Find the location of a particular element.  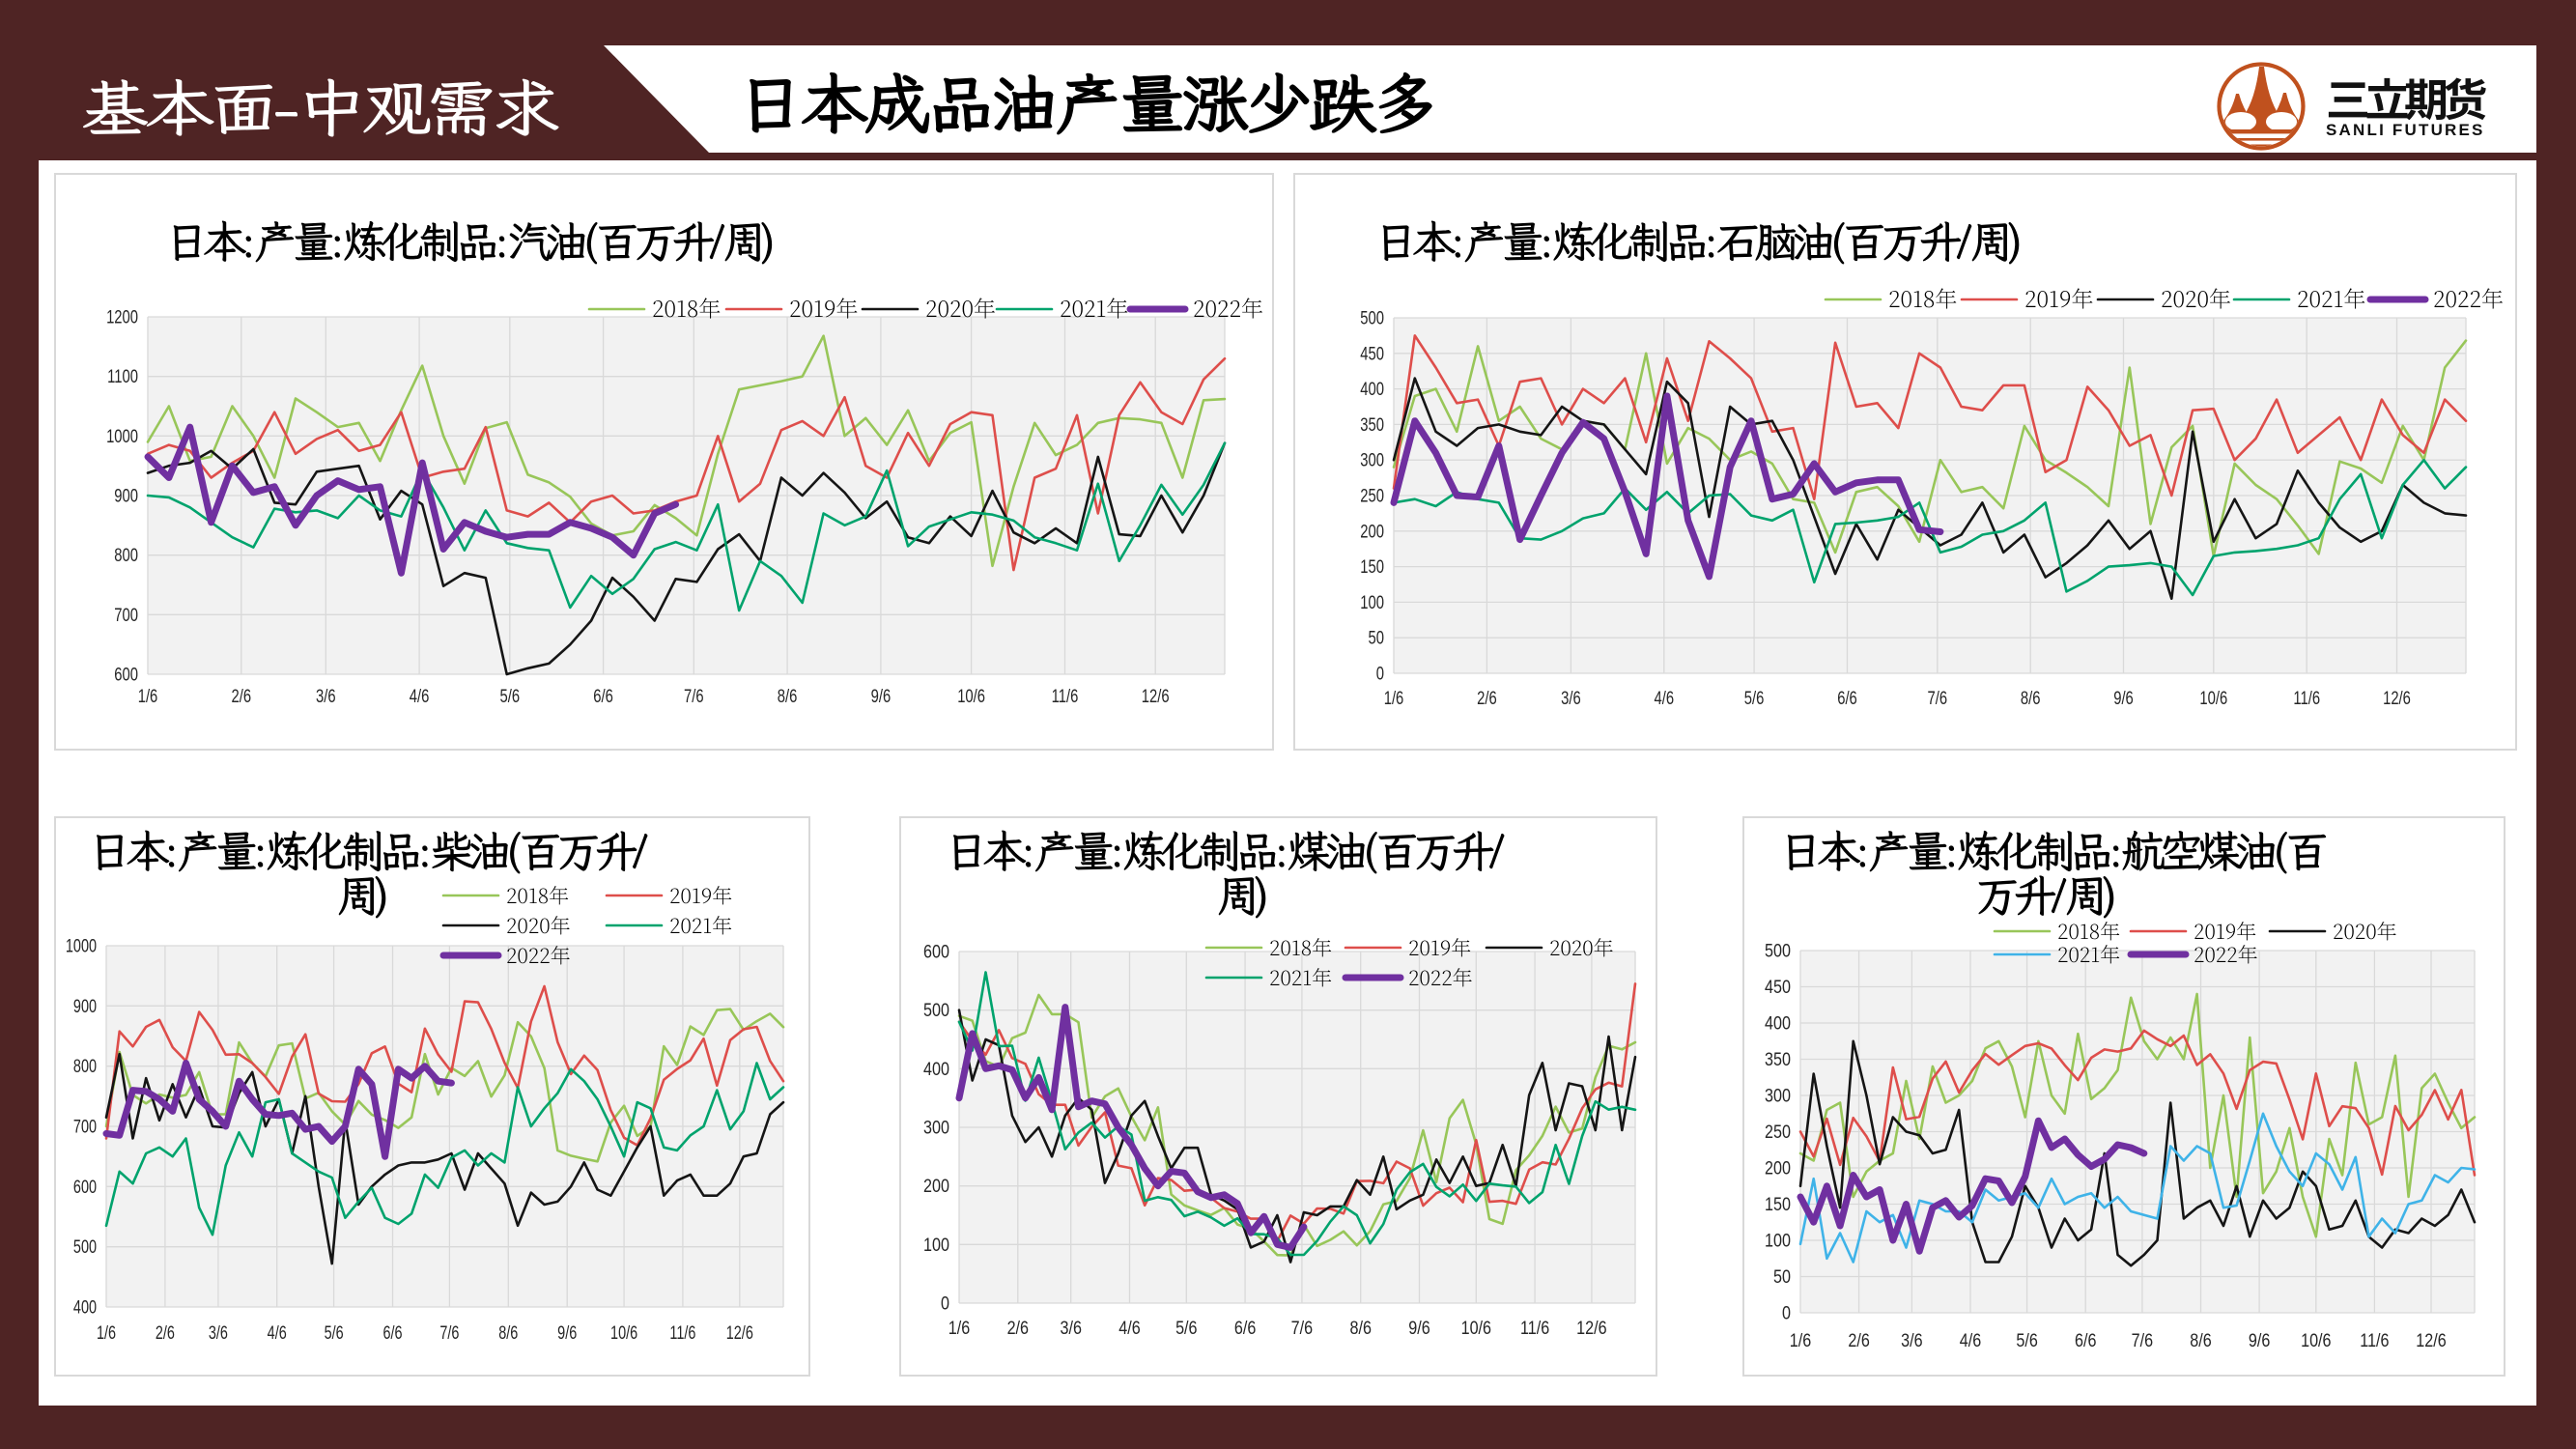

svg-text: 1200 is located at coordinates (122, 317).